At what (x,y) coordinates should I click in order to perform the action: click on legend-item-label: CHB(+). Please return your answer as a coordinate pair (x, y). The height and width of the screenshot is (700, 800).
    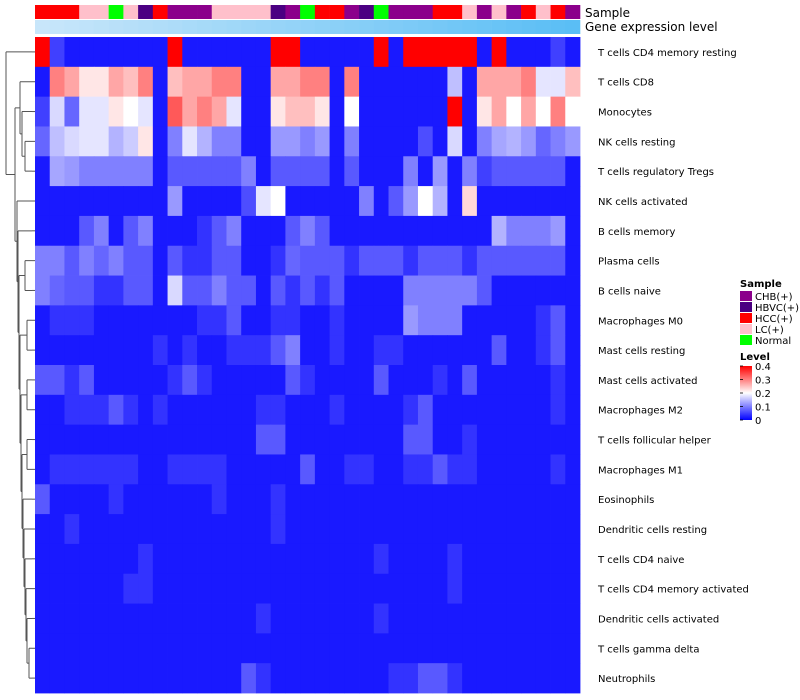
    Looking at the image, I should click on (774, 297).